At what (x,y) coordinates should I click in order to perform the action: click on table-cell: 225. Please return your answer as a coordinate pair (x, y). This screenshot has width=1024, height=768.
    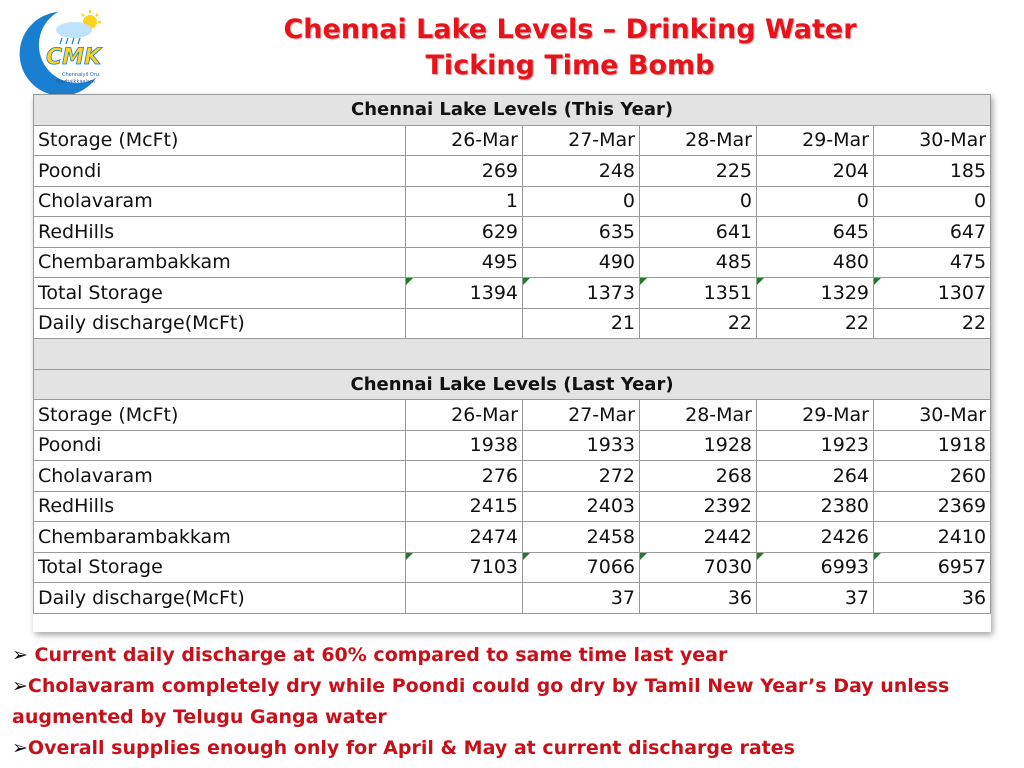
    Looking at the image, I should click on (698, 171).